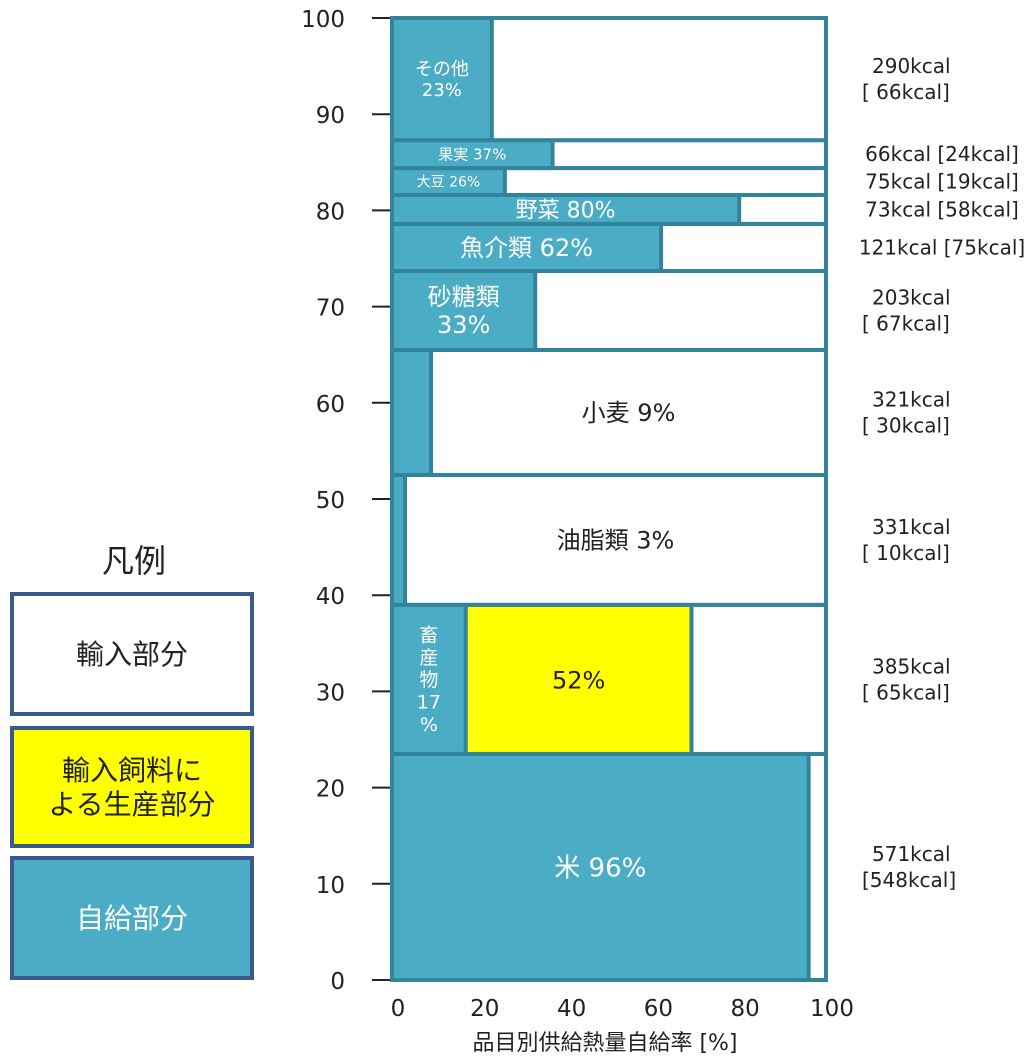 This screenshot has width=1032, height=1064. What do you see at coordinates (566, 210) in the screenshot?
I see `bar-label: 野菜 80%` at bounding box center [566, 210].